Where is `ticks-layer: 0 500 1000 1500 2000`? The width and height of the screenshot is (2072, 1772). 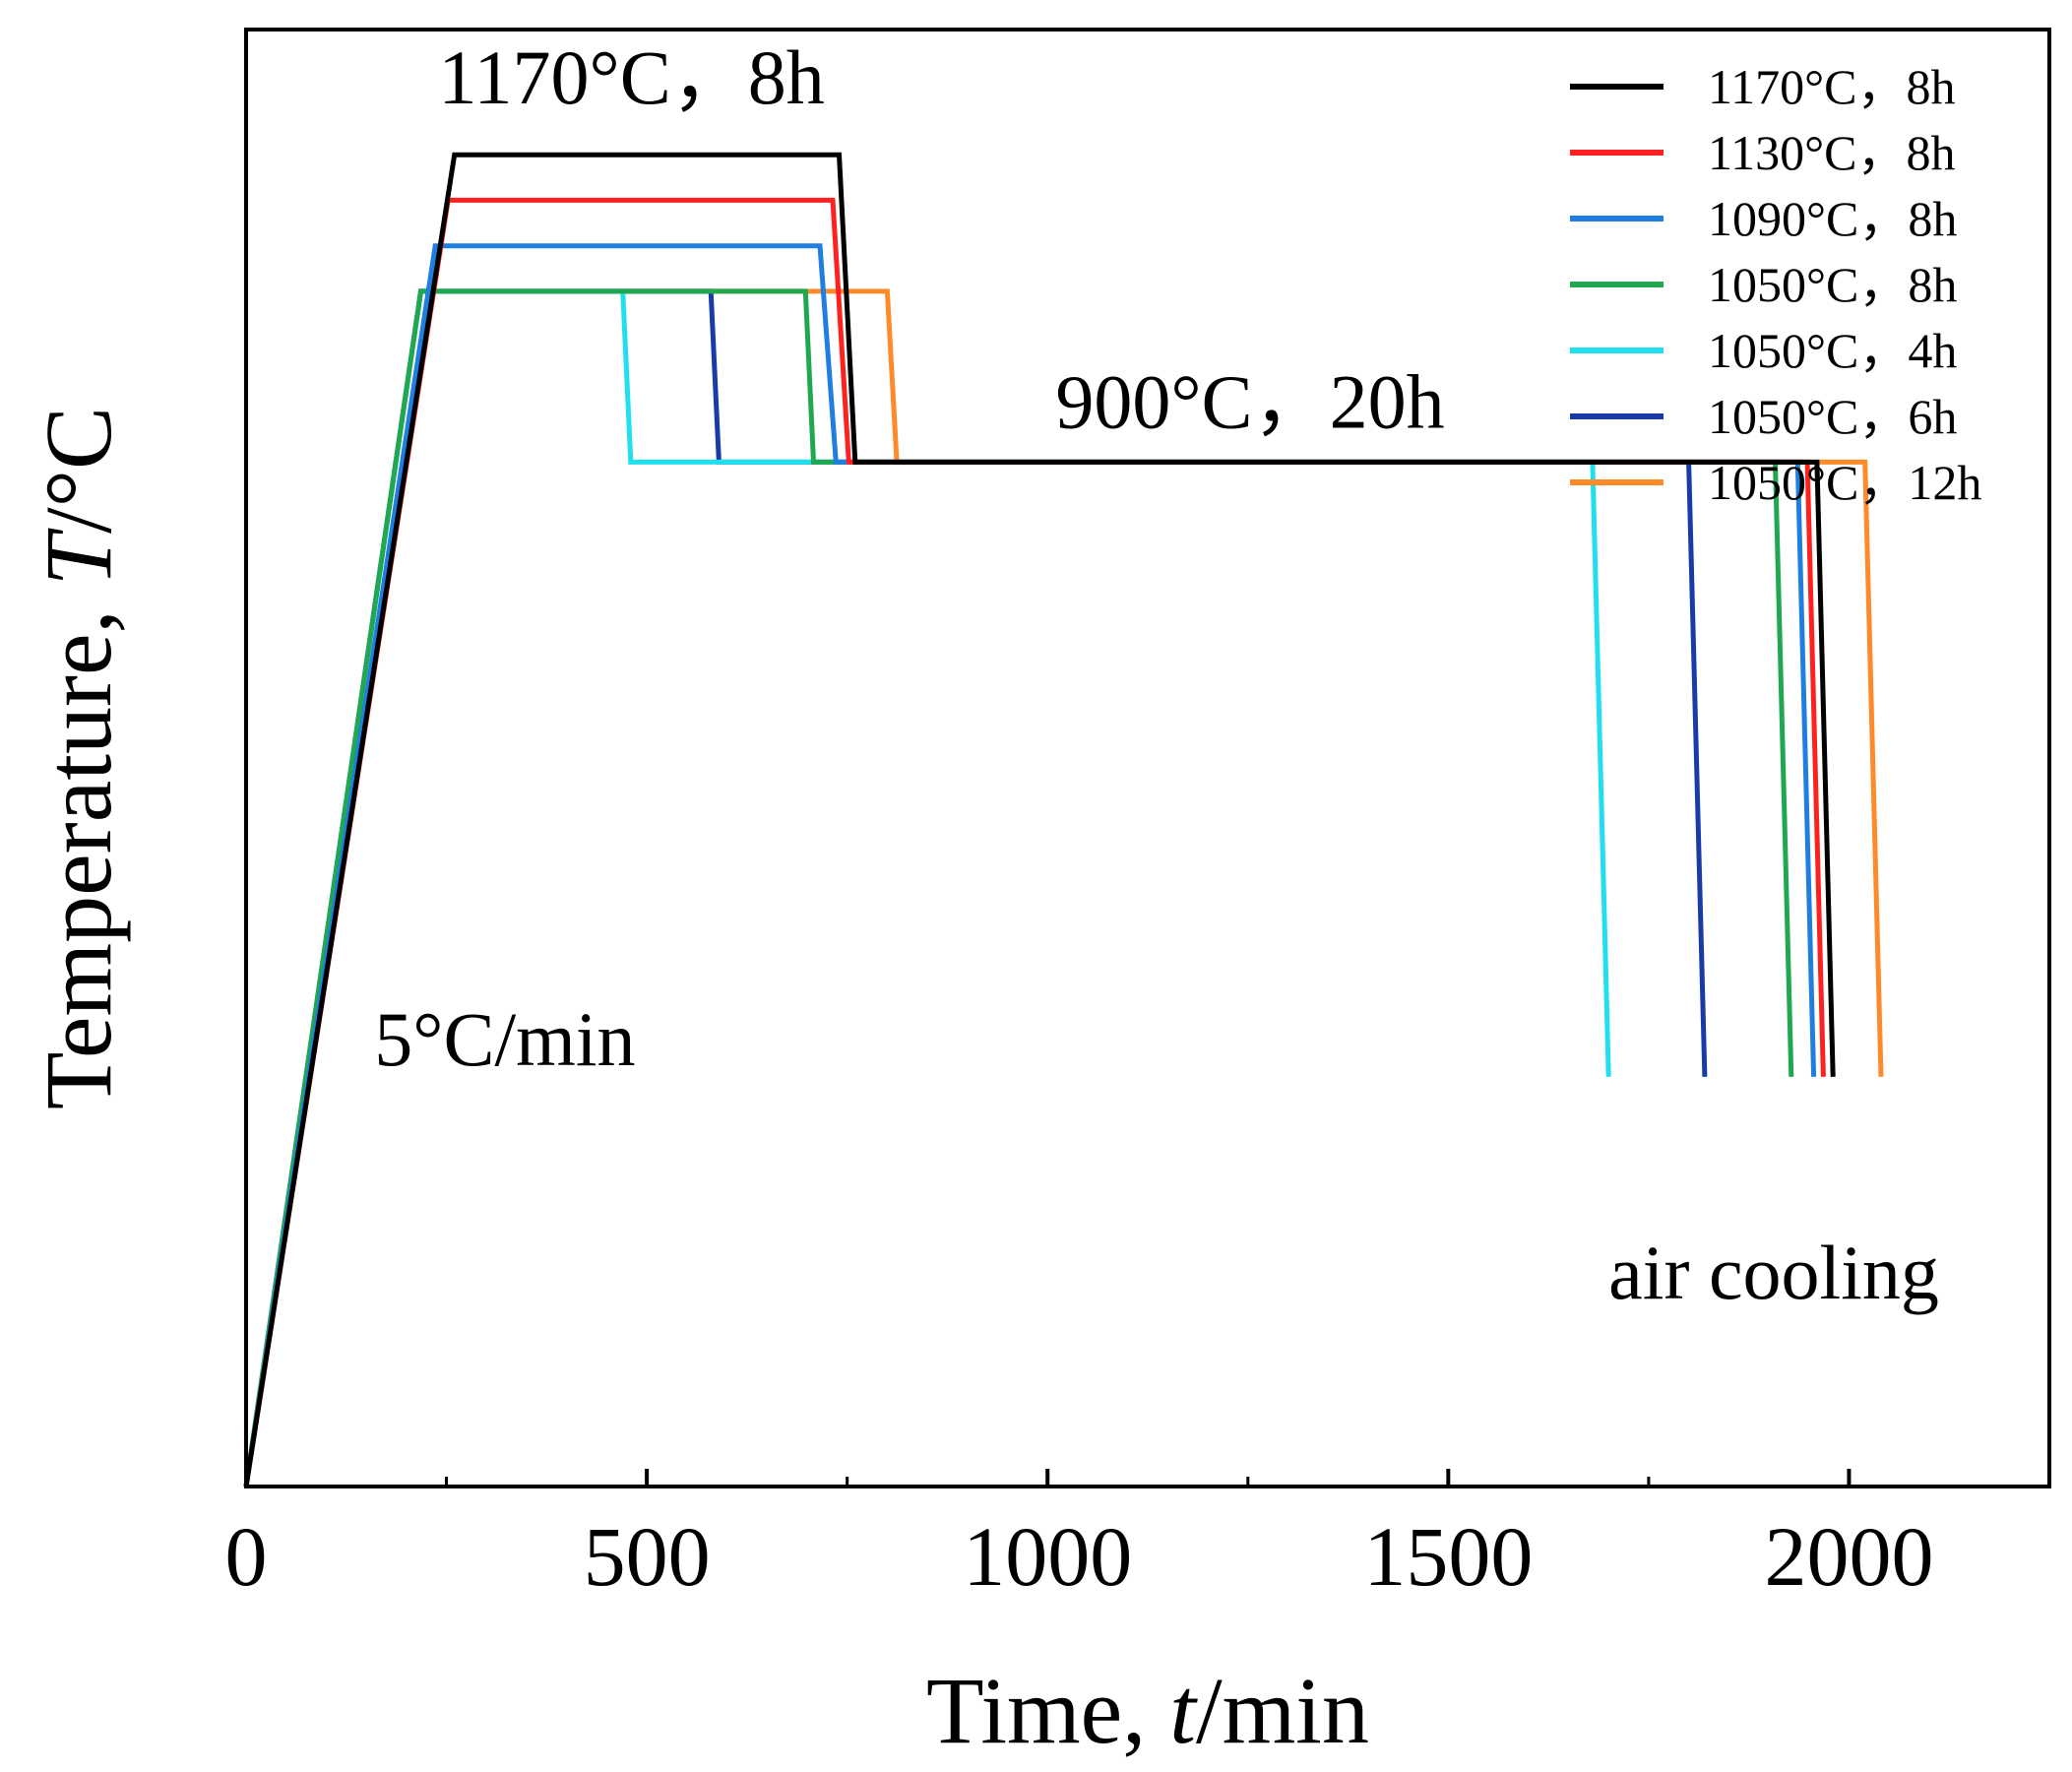 ticks-layer: 0 500 1000 1500 2000 is located at coordinates (1079, 1536).